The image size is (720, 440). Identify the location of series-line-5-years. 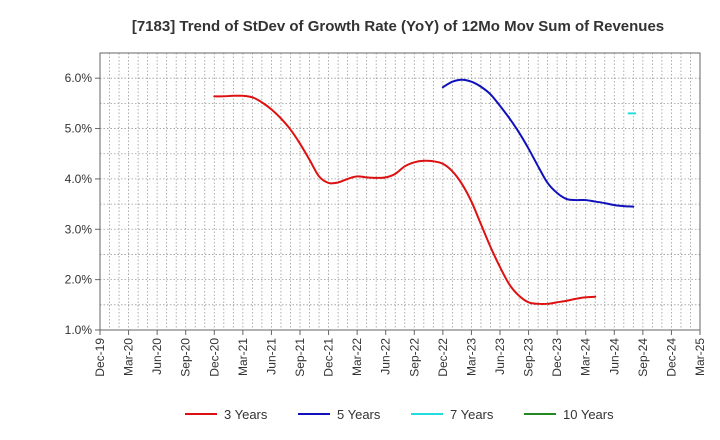
(538, 143).